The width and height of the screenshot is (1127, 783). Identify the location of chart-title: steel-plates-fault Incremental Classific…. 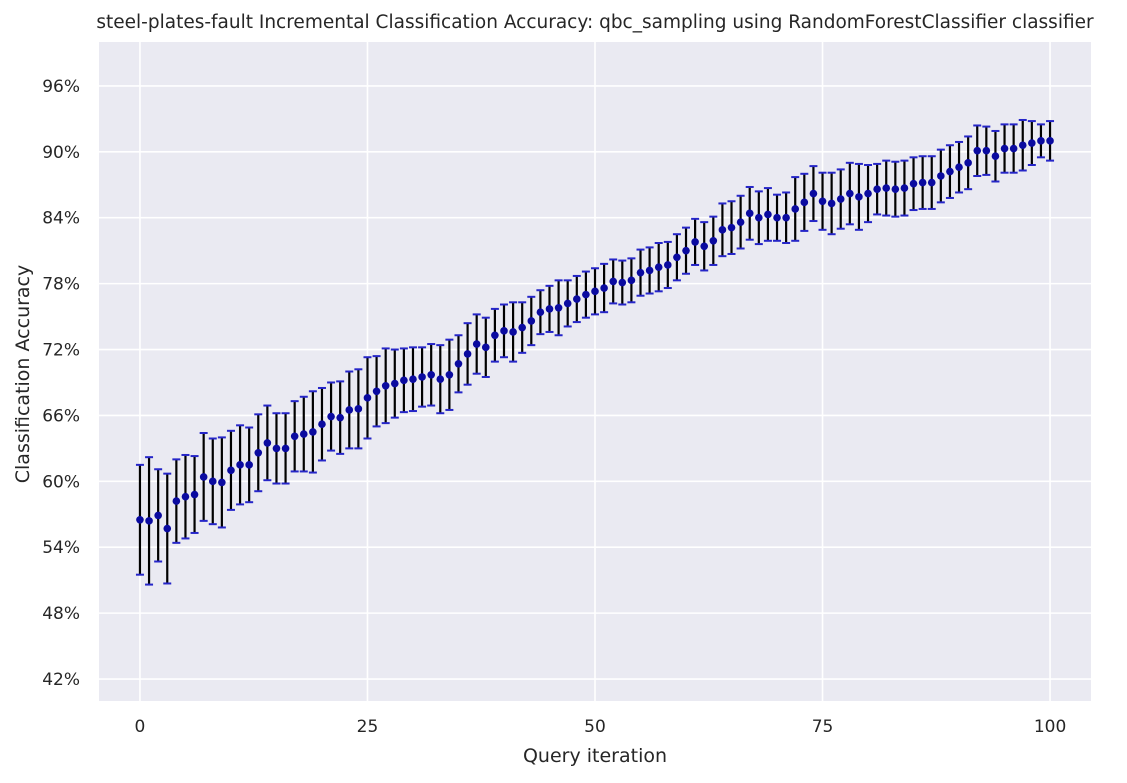
(595, 22).